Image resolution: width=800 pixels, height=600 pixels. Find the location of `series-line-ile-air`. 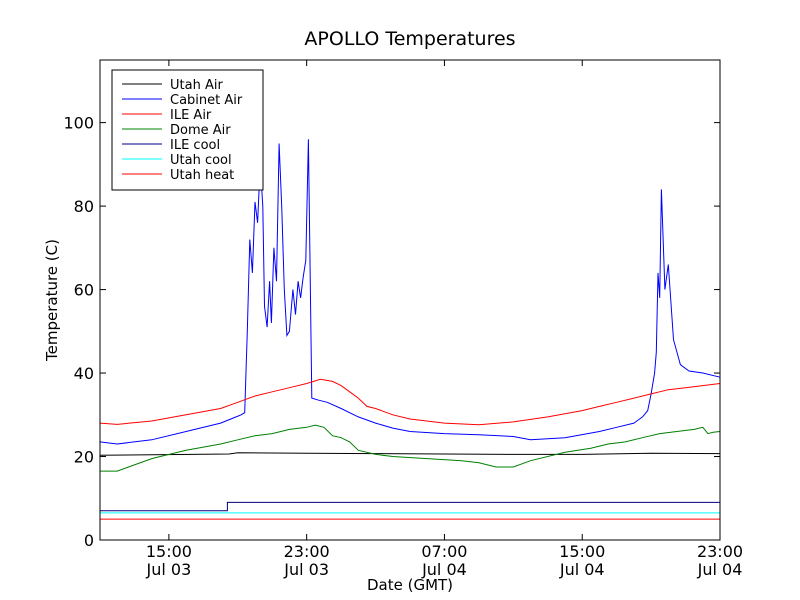

series-line-ile-air is located at coordinates (410, 402).